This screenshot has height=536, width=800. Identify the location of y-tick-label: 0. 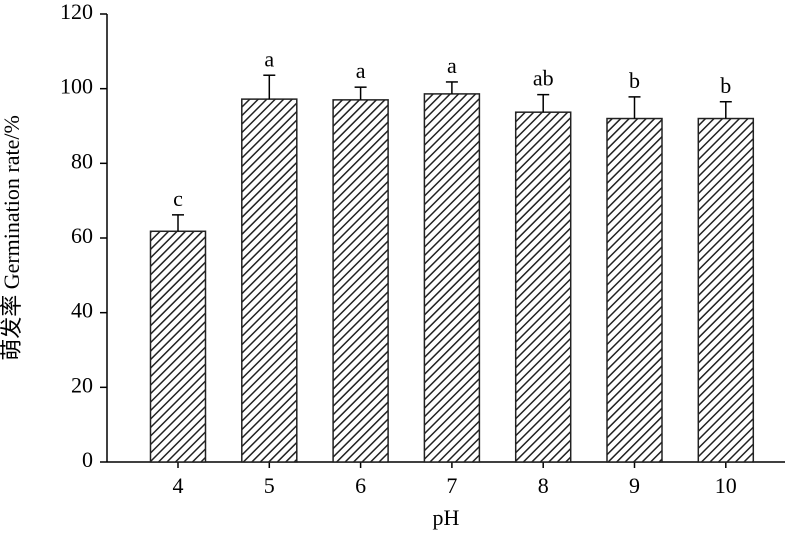
(87, 459).